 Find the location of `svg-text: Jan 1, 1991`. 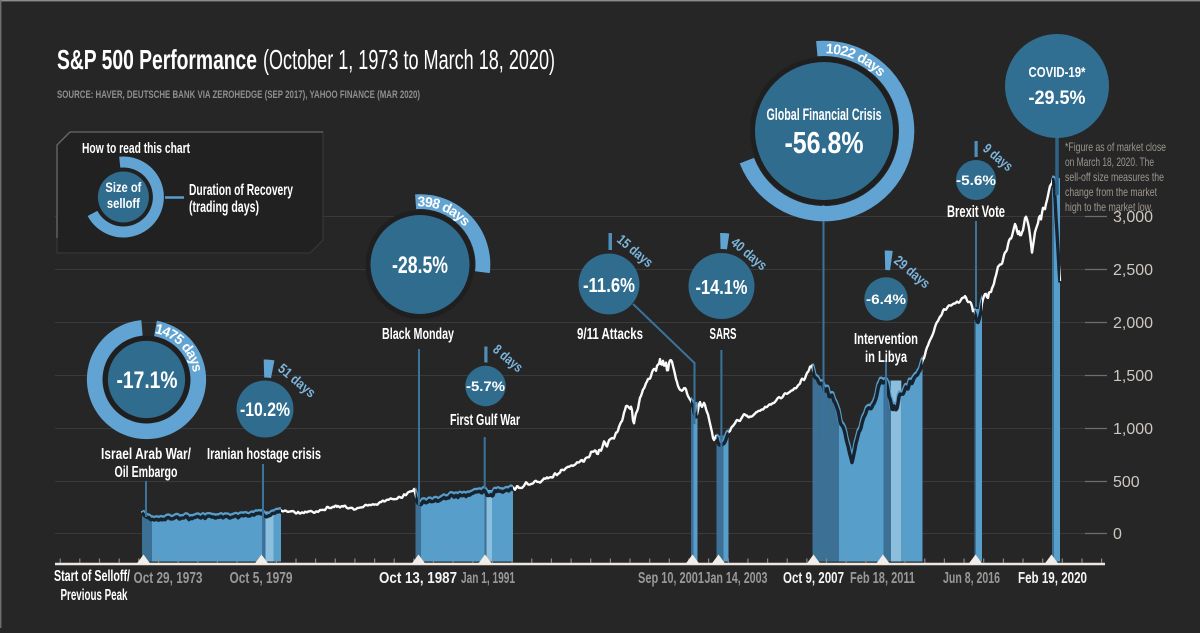

svg-text: Jan 1, 1991 is located at coordinates (488, 578).